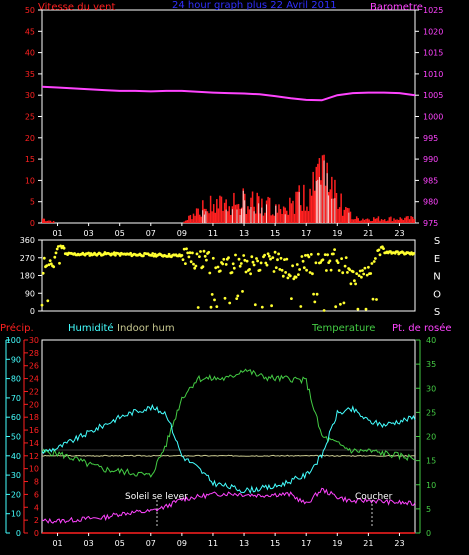 Image resolution: width=469 pixels, height=555 pixels. What do you see at coordinates (244, 233) in the screenshot?
I see `hour-label: 13` at bounding box center [244, 233].